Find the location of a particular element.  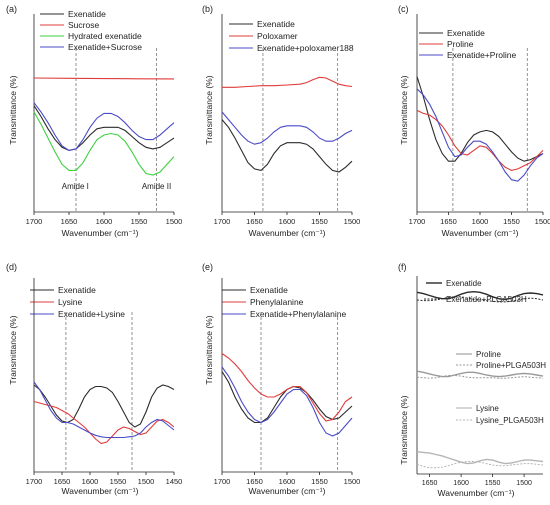

legend: Exenatide Proline Exenatide+Proline is located at coordinates (468, 44).